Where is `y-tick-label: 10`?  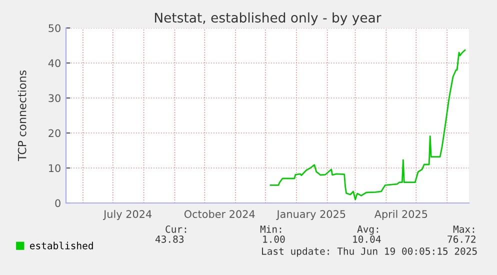 y-tick-label: 10 is located at coordinates (54, 168).